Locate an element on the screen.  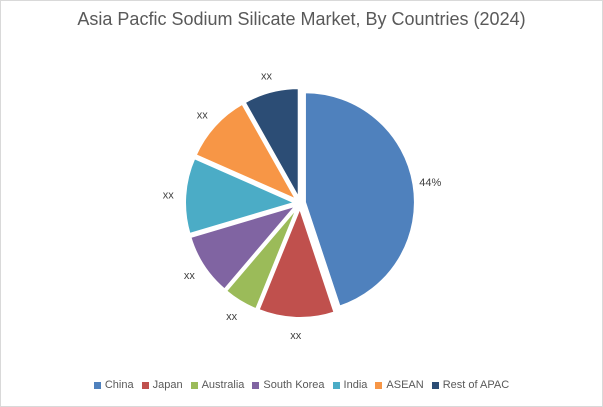
legend-label: Rest of APAC is located at coordinates (476, 385).